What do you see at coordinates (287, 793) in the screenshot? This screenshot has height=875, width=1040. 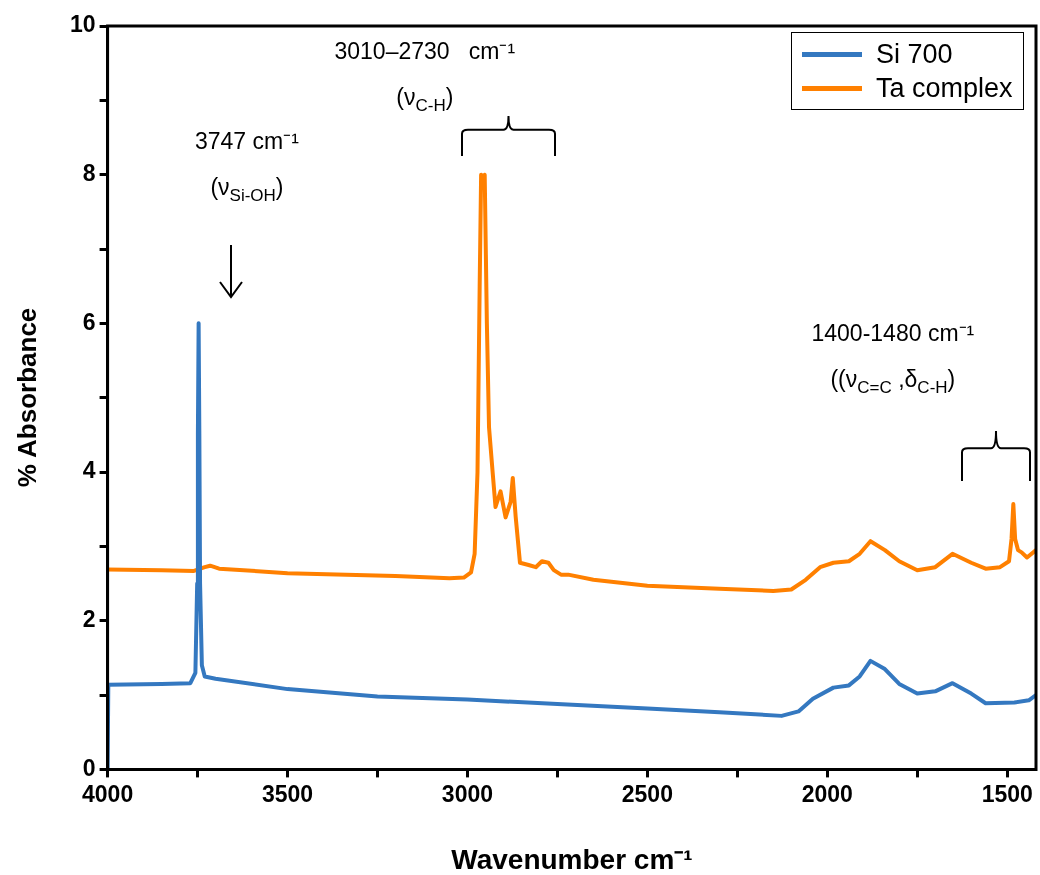 I see `x-tick-label: 3500` at bounding box center [287, 793].